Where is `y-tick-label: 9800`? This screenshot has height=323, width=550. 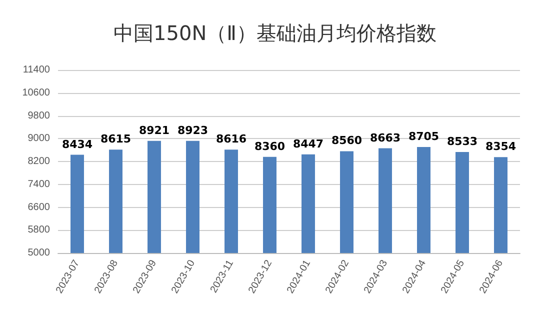
y-tick-label: 9800 is located at coordinates (39, 116).